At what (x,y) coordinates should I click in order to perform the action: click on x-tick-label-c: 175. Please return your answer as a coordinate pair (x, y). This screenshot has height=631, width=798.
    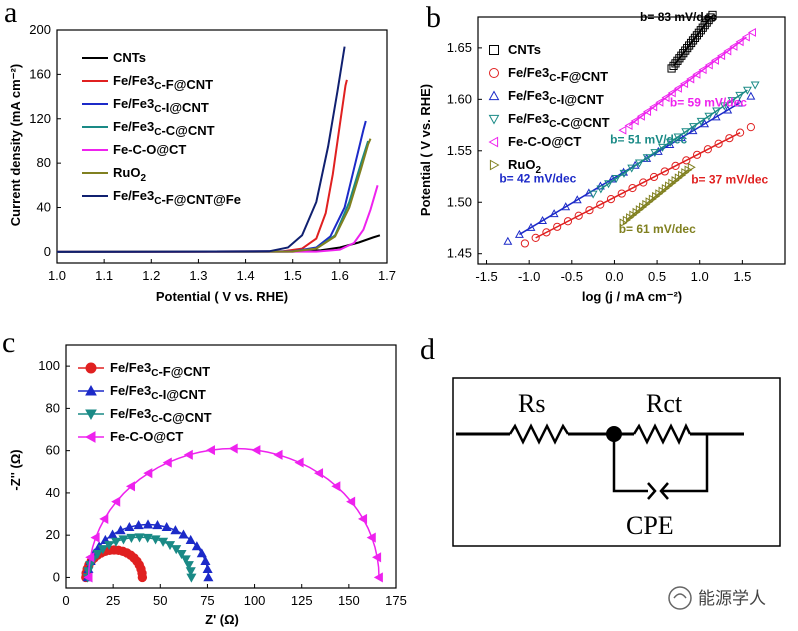
    Looking at the image, I should click on (396, 600).